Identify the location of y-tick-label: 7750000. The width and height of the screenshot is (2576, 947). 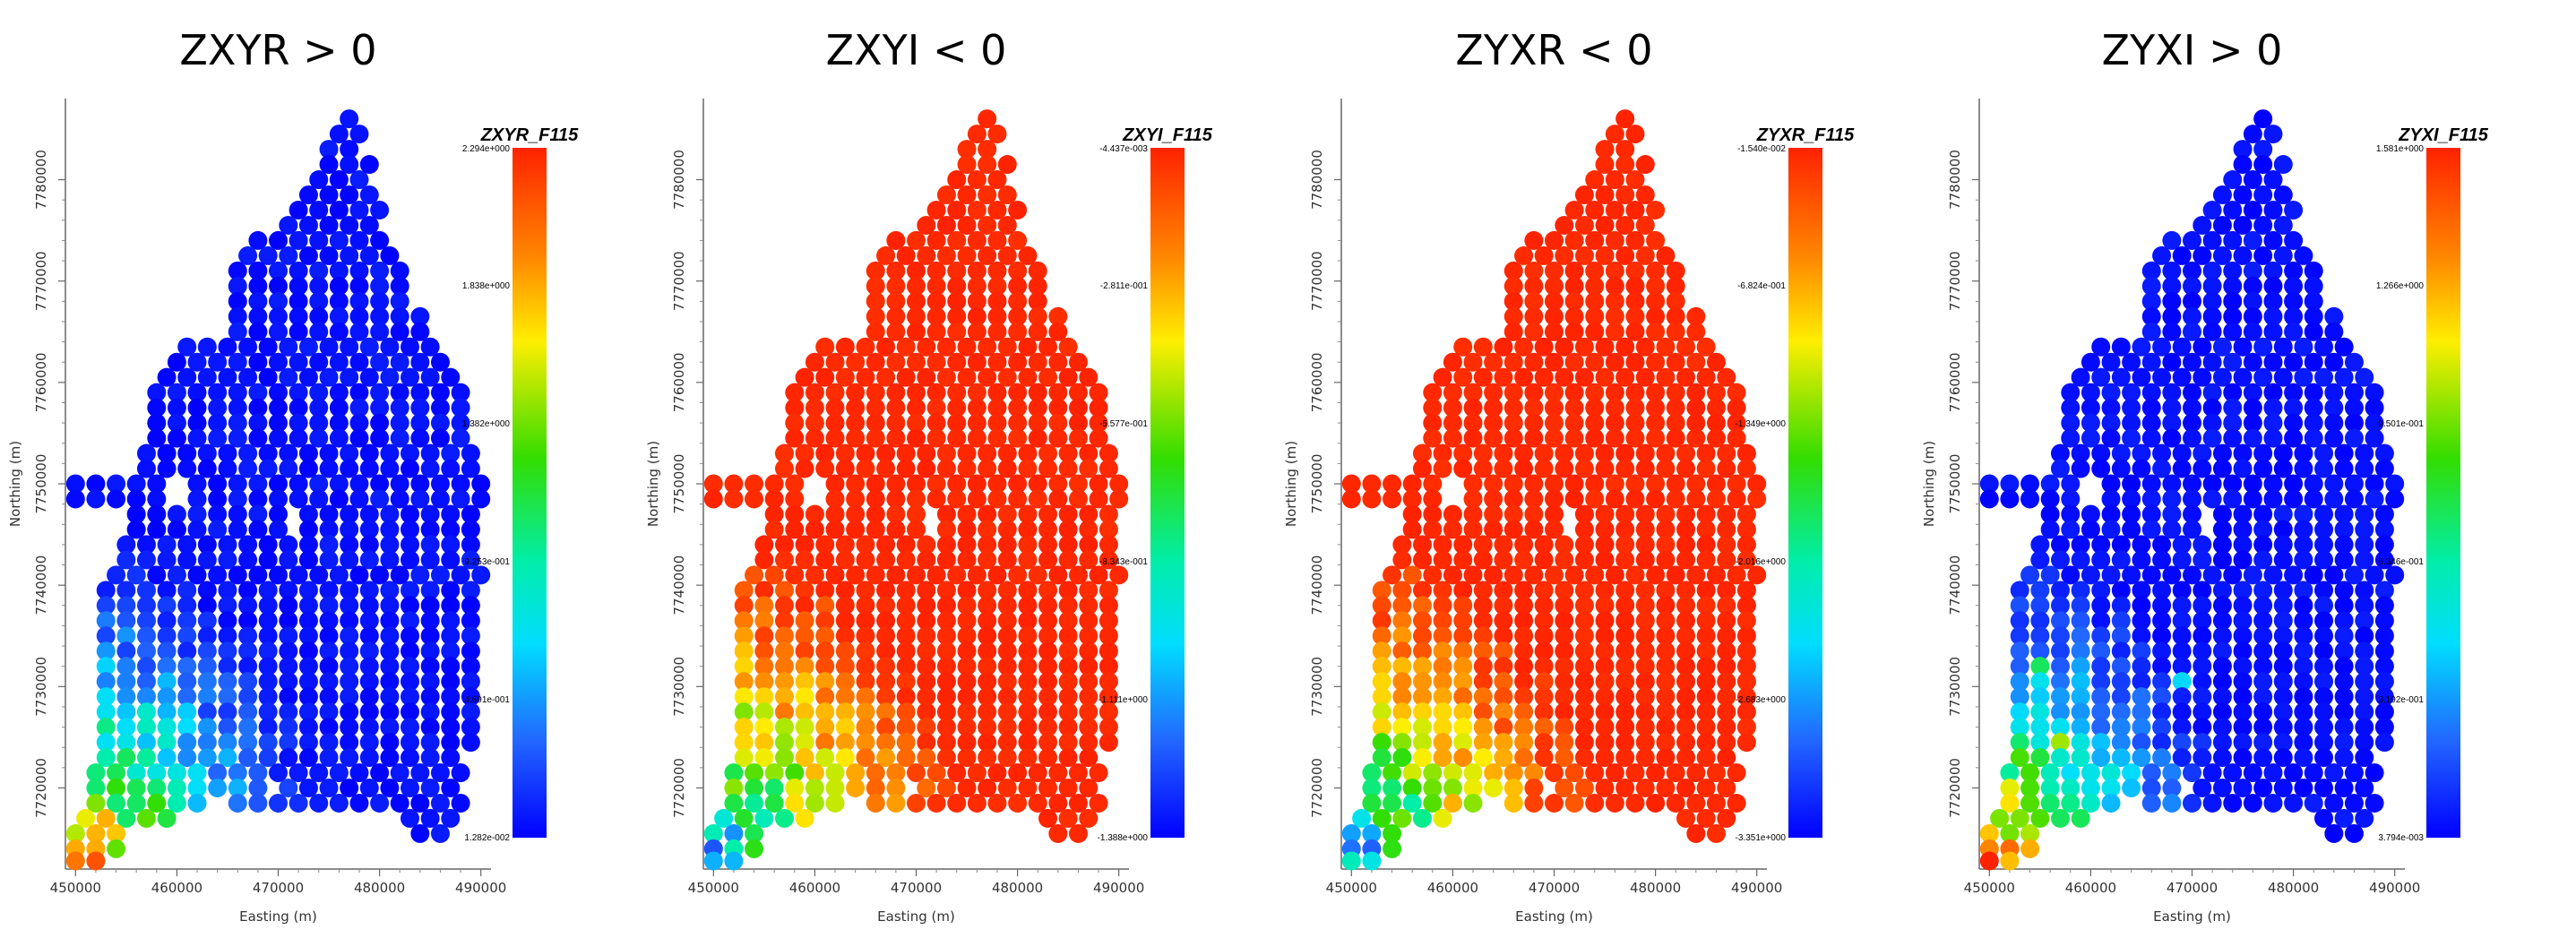
(1317, 484).